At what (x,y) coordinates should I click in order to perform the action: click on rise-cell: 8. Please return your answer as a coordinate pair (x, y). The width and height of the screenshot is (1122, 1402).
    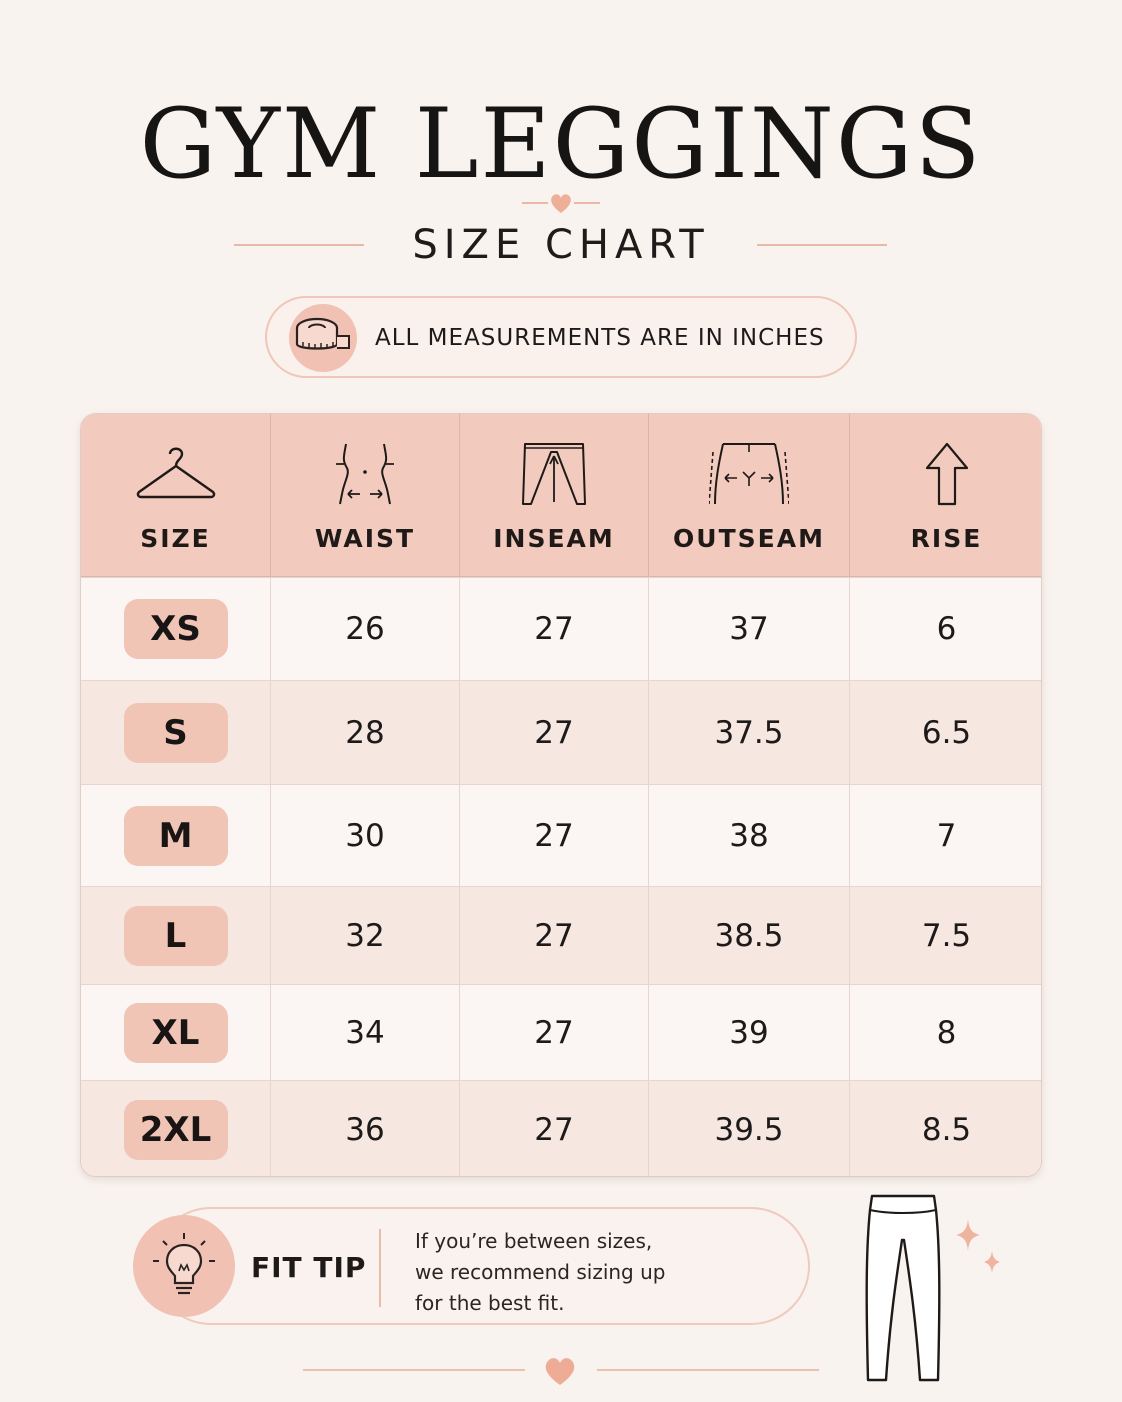
    Looking at the image, I should click on (946, 1032).